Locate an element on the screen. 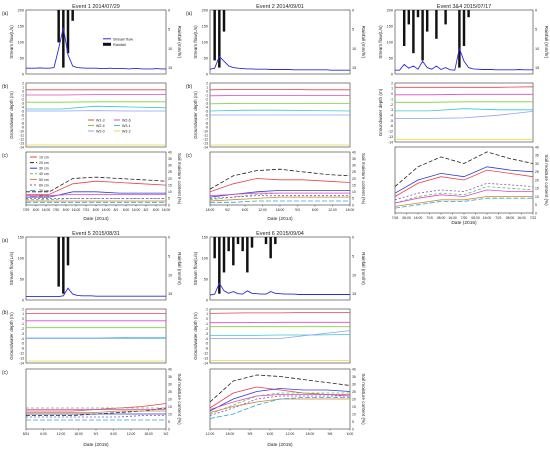 Image resolution: width=550 pixels, height=451 pixels. event-title: Event 1 2014/07/29 is located at coordinates (96, 7).